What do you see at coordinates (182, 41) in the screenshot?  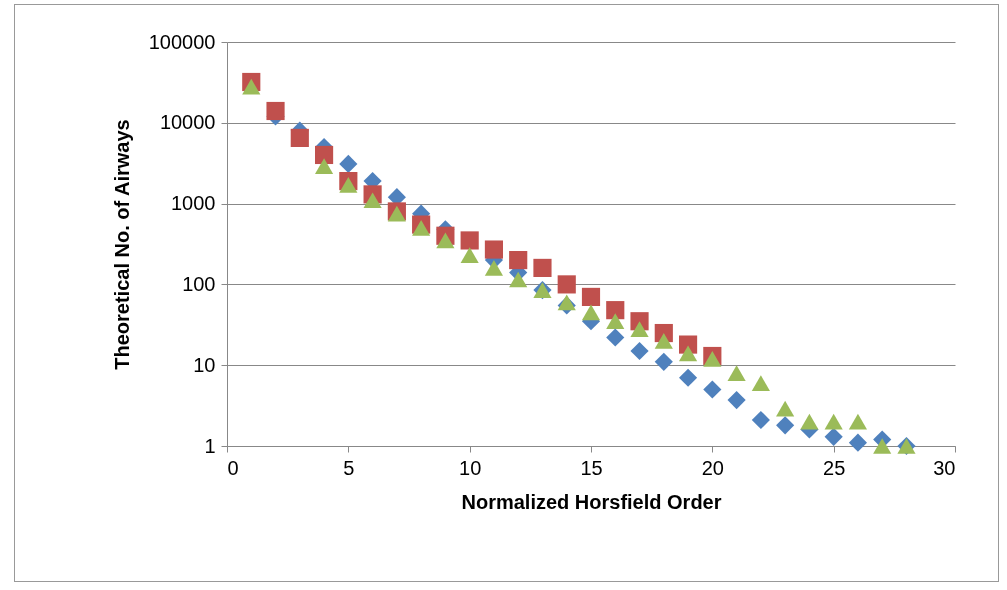 I see `y-tick-label: 100000` at bounding box center [182, 41].